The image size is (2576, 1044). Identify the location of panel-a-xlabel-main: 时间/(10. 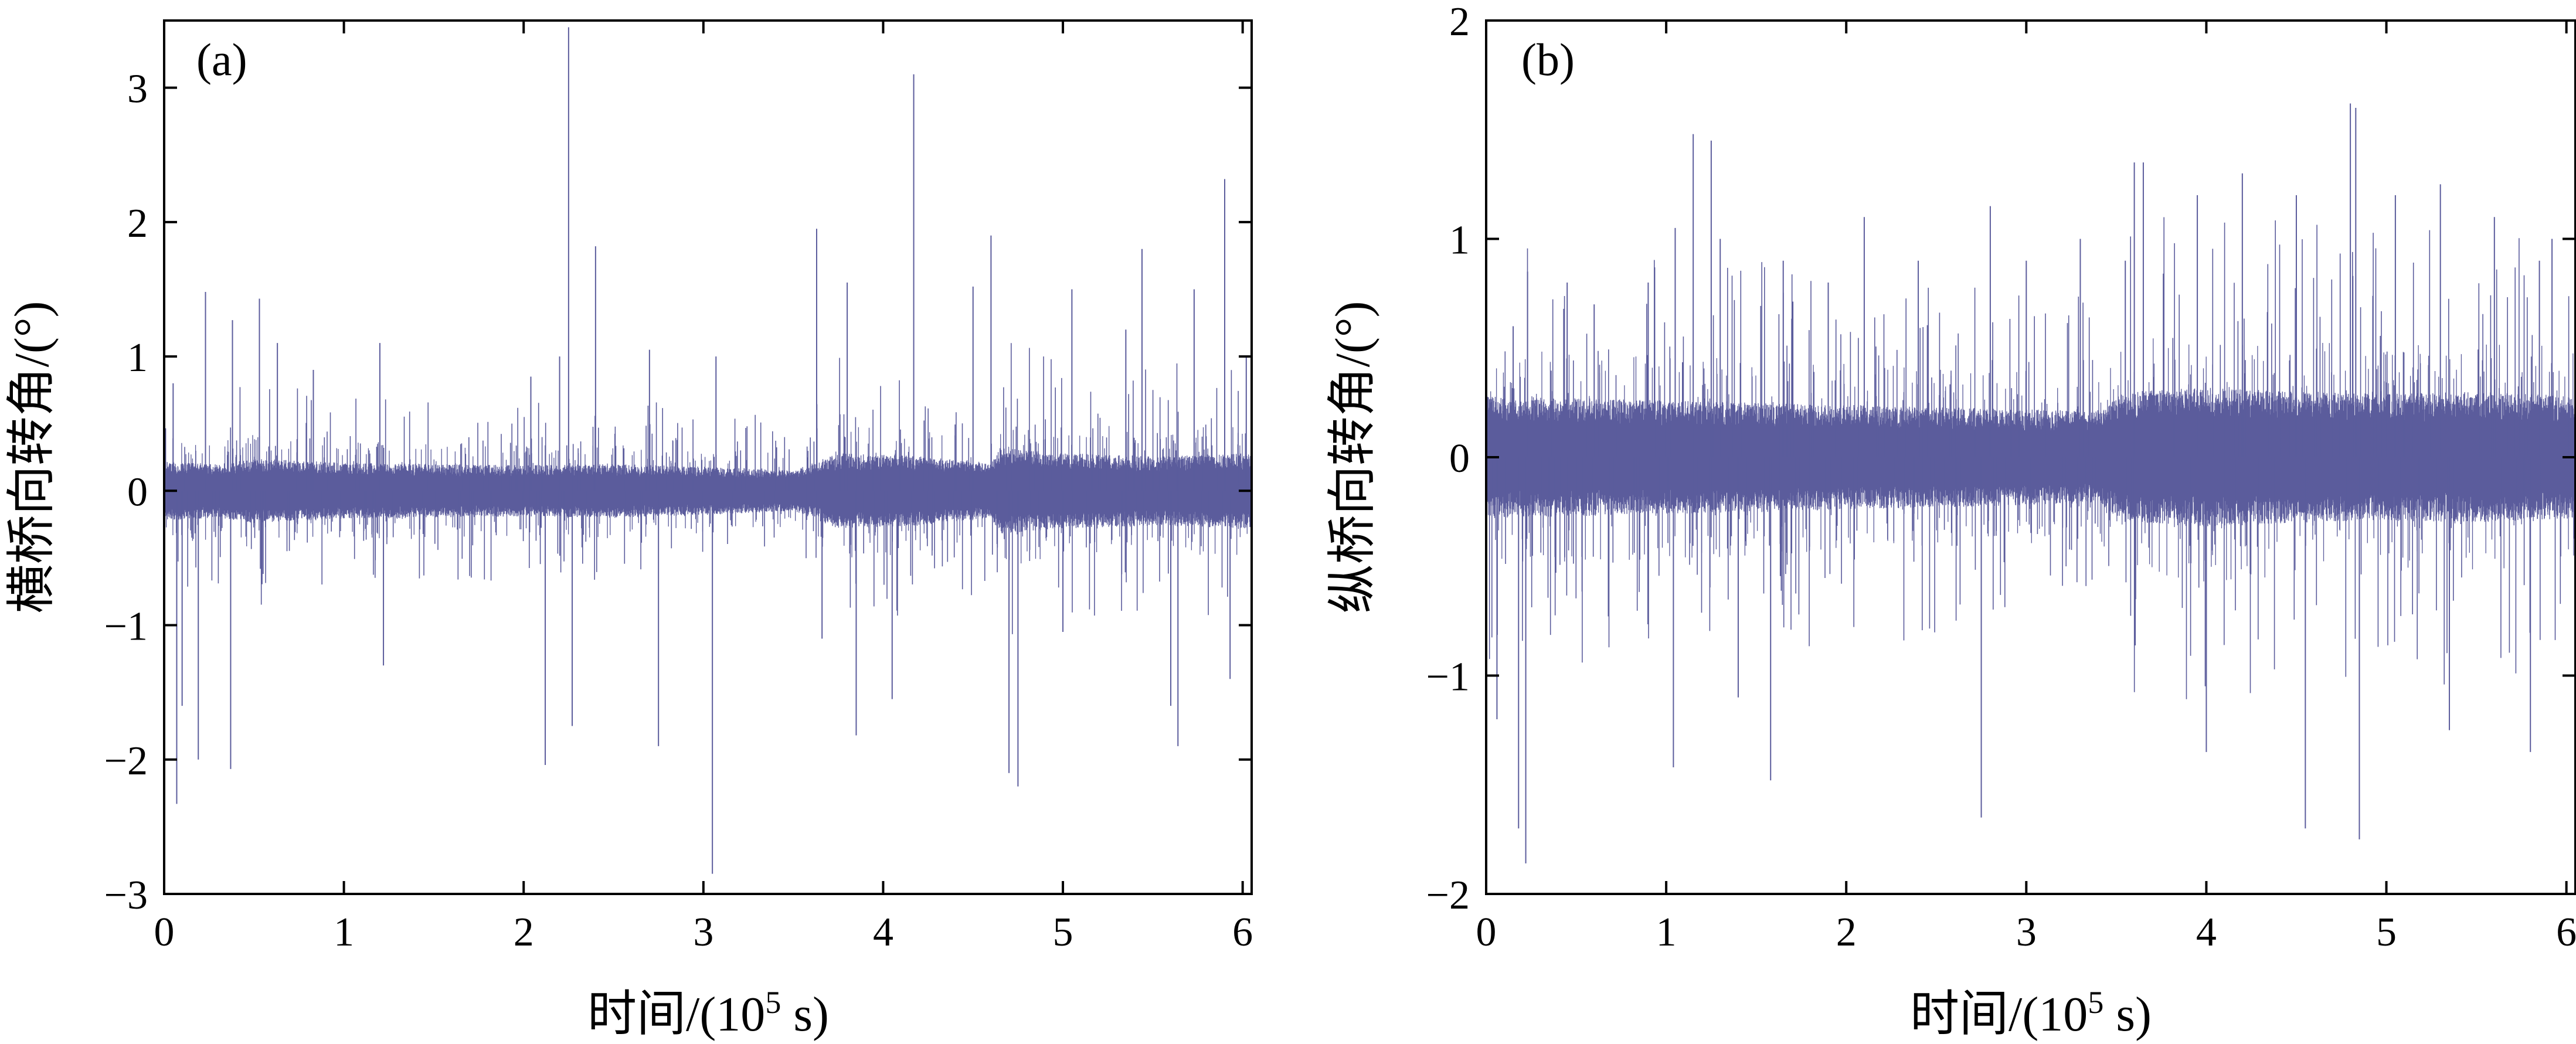
(676, 1014).